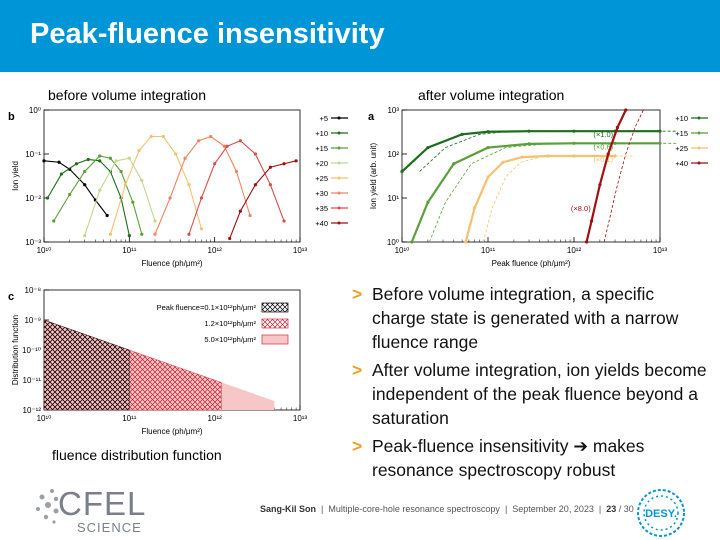  What do you see at coordinates (611, 509) in the screenshot?
I see `footer-page: 23` at bounding box center [611, 509].